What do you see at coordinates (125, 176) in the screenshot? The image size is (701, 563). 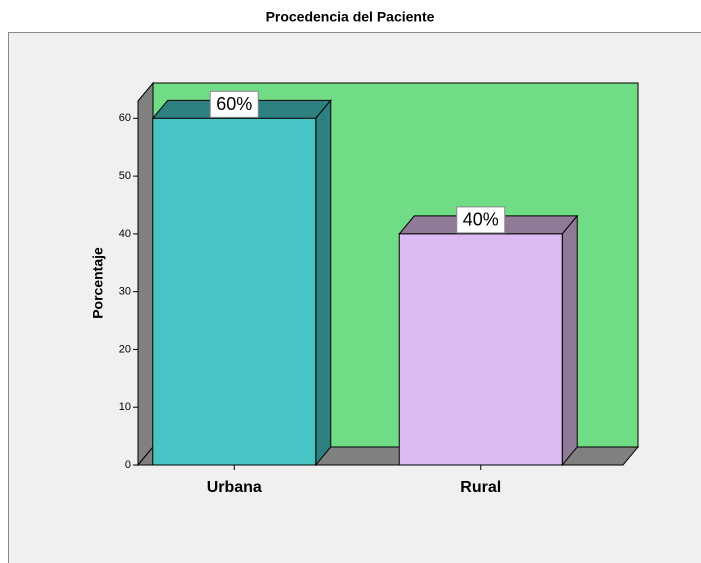 I see `y-tick-label: 50` at bounding box center [125, 176].